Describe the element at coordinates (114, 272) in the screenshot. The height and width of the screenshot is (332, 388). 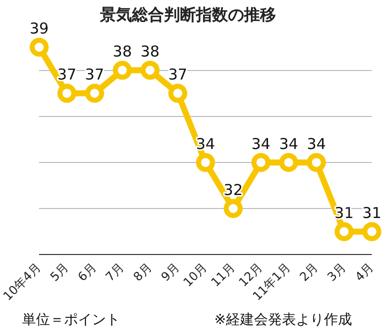
I see `x-tick-label: 7月` at that location.